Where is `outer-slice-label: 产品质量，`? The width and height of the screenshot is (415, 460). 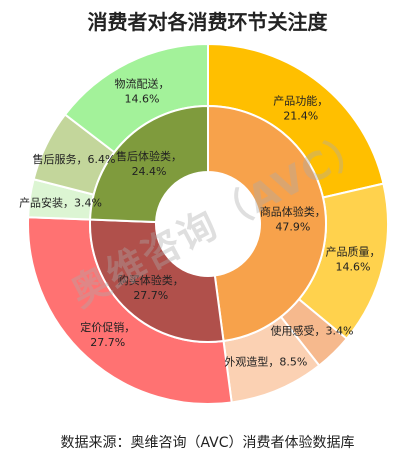 outer-slice-label: 产品质量， is located at coordinates (352, 251).